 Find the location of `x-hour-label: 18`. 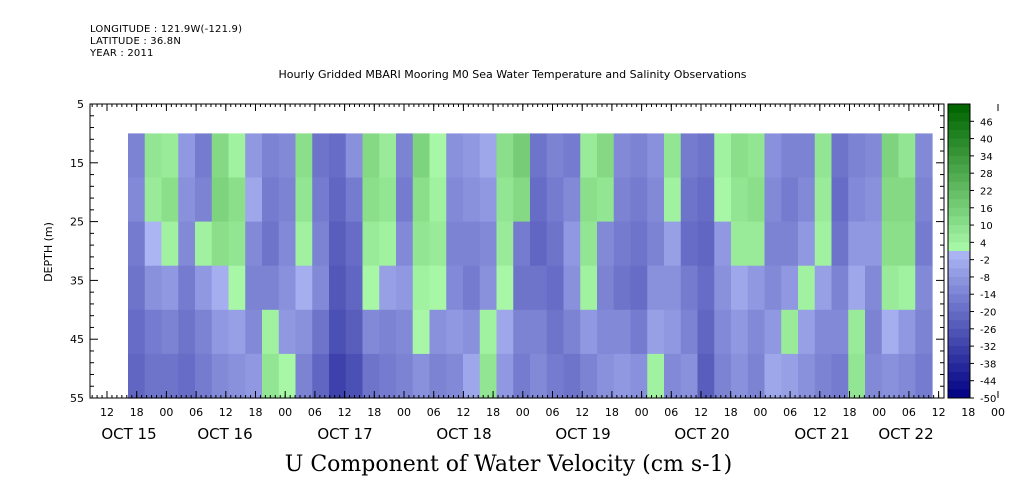

x-hour-label: 18 is located at coordinates (493, 412).